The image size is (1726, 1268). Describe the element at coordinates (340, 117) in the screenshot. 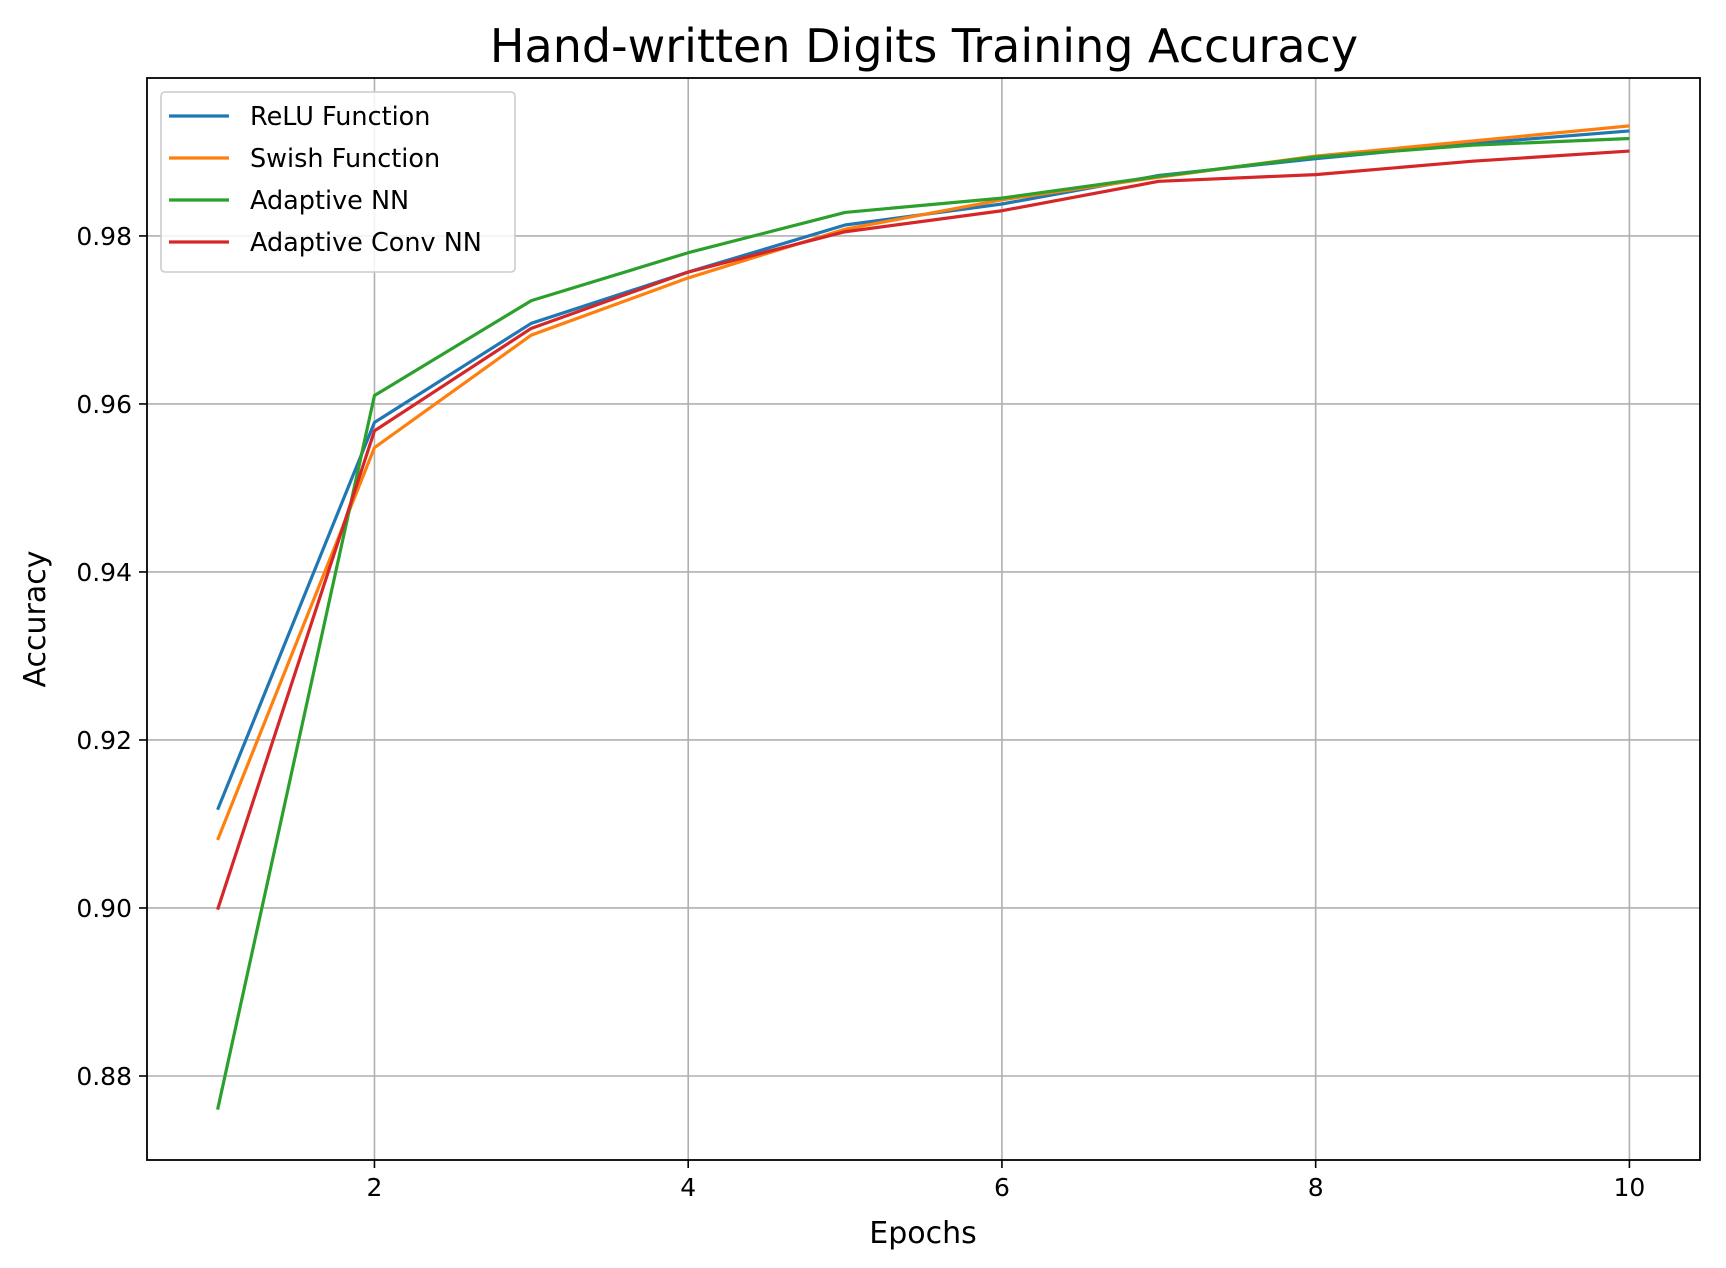

I see `legend-label-relu-function: ReLU Function` at that location.